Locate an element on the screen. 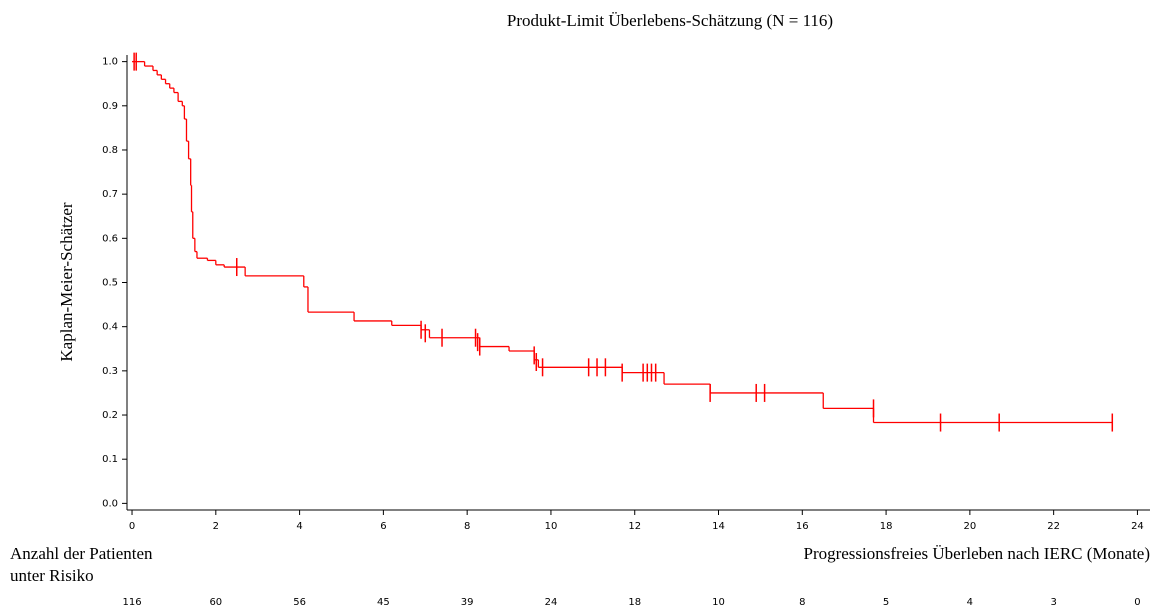 The image size is (1155, 608). at-risk-label: unter Risiko is located at coordinates (52, 575).